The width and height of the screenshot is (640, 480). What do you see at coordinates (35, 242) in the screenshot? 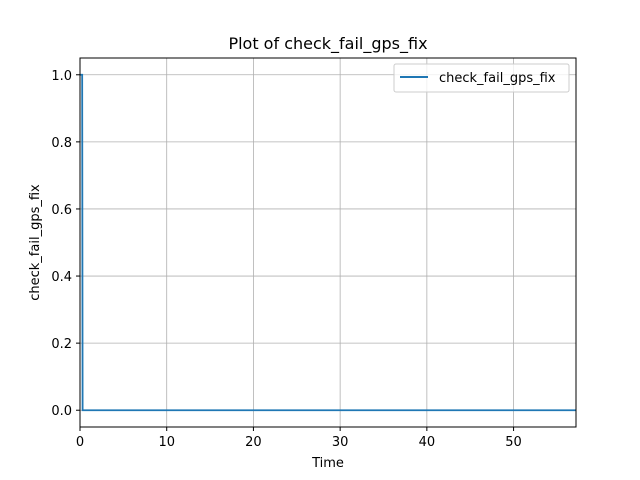
I see `y-axis-label: check_fail_gps_fix` at bounding box center [35, 242].